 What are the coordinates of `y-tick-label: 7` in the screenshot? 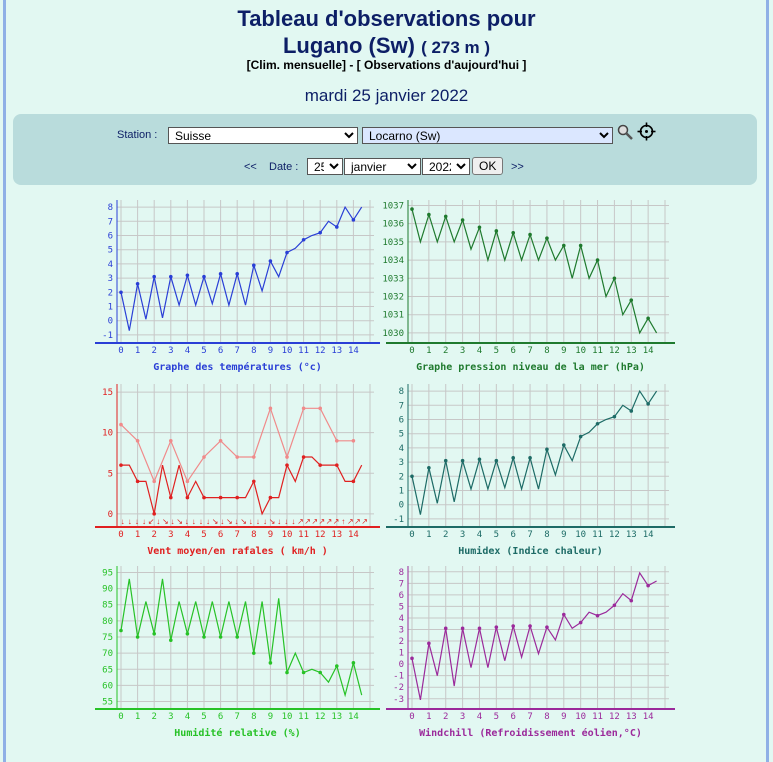 It's located at (110, 222).